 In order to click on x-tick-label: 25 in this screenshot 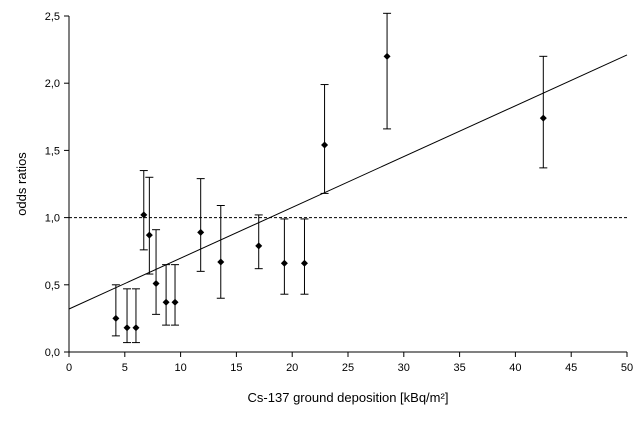, I will do `click(348, 368)`.